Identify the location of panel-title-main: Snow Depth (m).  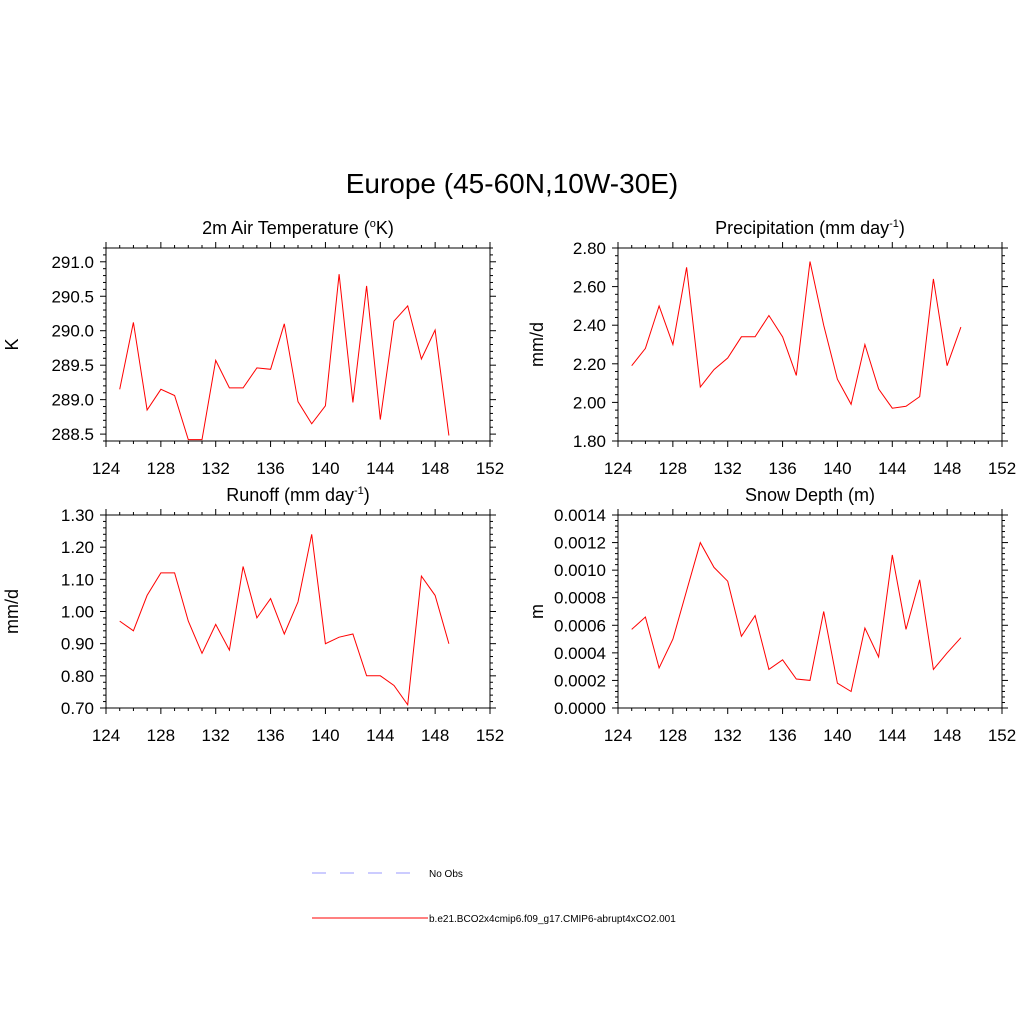
(810, 495).